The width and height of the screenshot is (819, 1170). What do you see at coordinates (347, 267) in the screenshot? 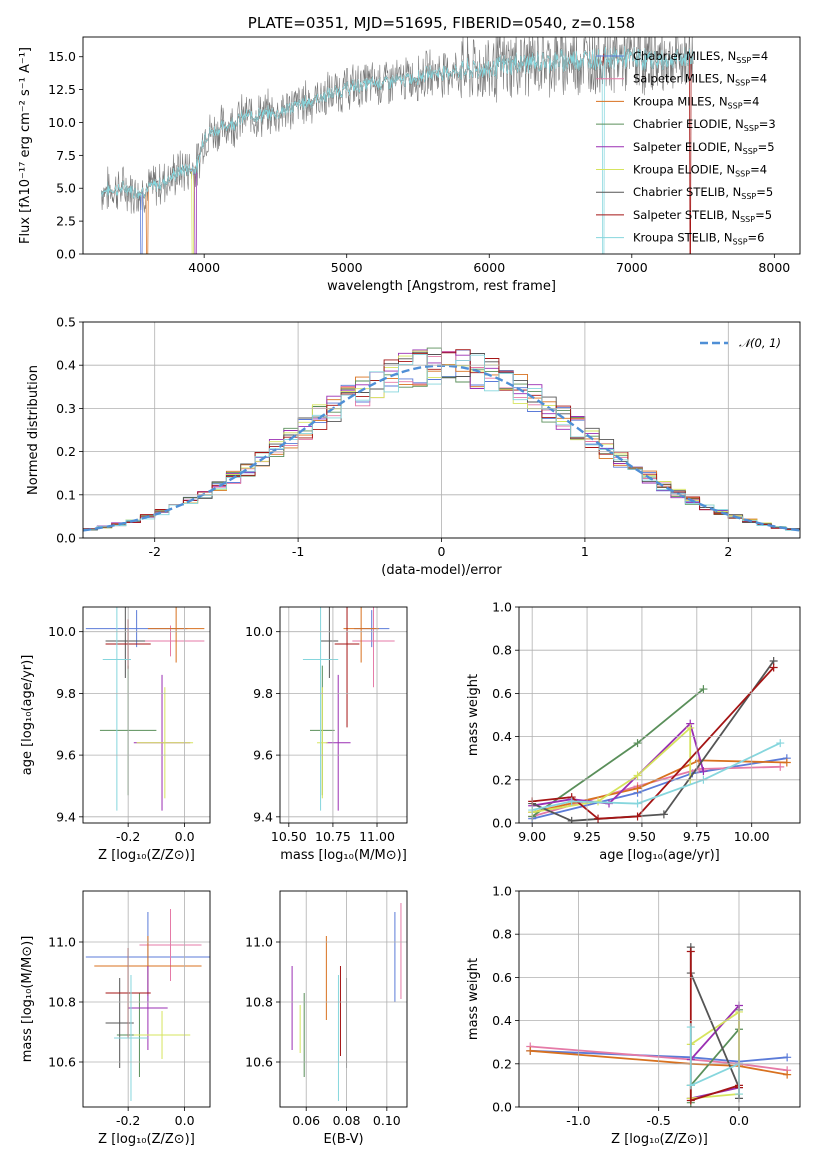
I see `x-tick-label: 5000` at bounding box center [347, 267].